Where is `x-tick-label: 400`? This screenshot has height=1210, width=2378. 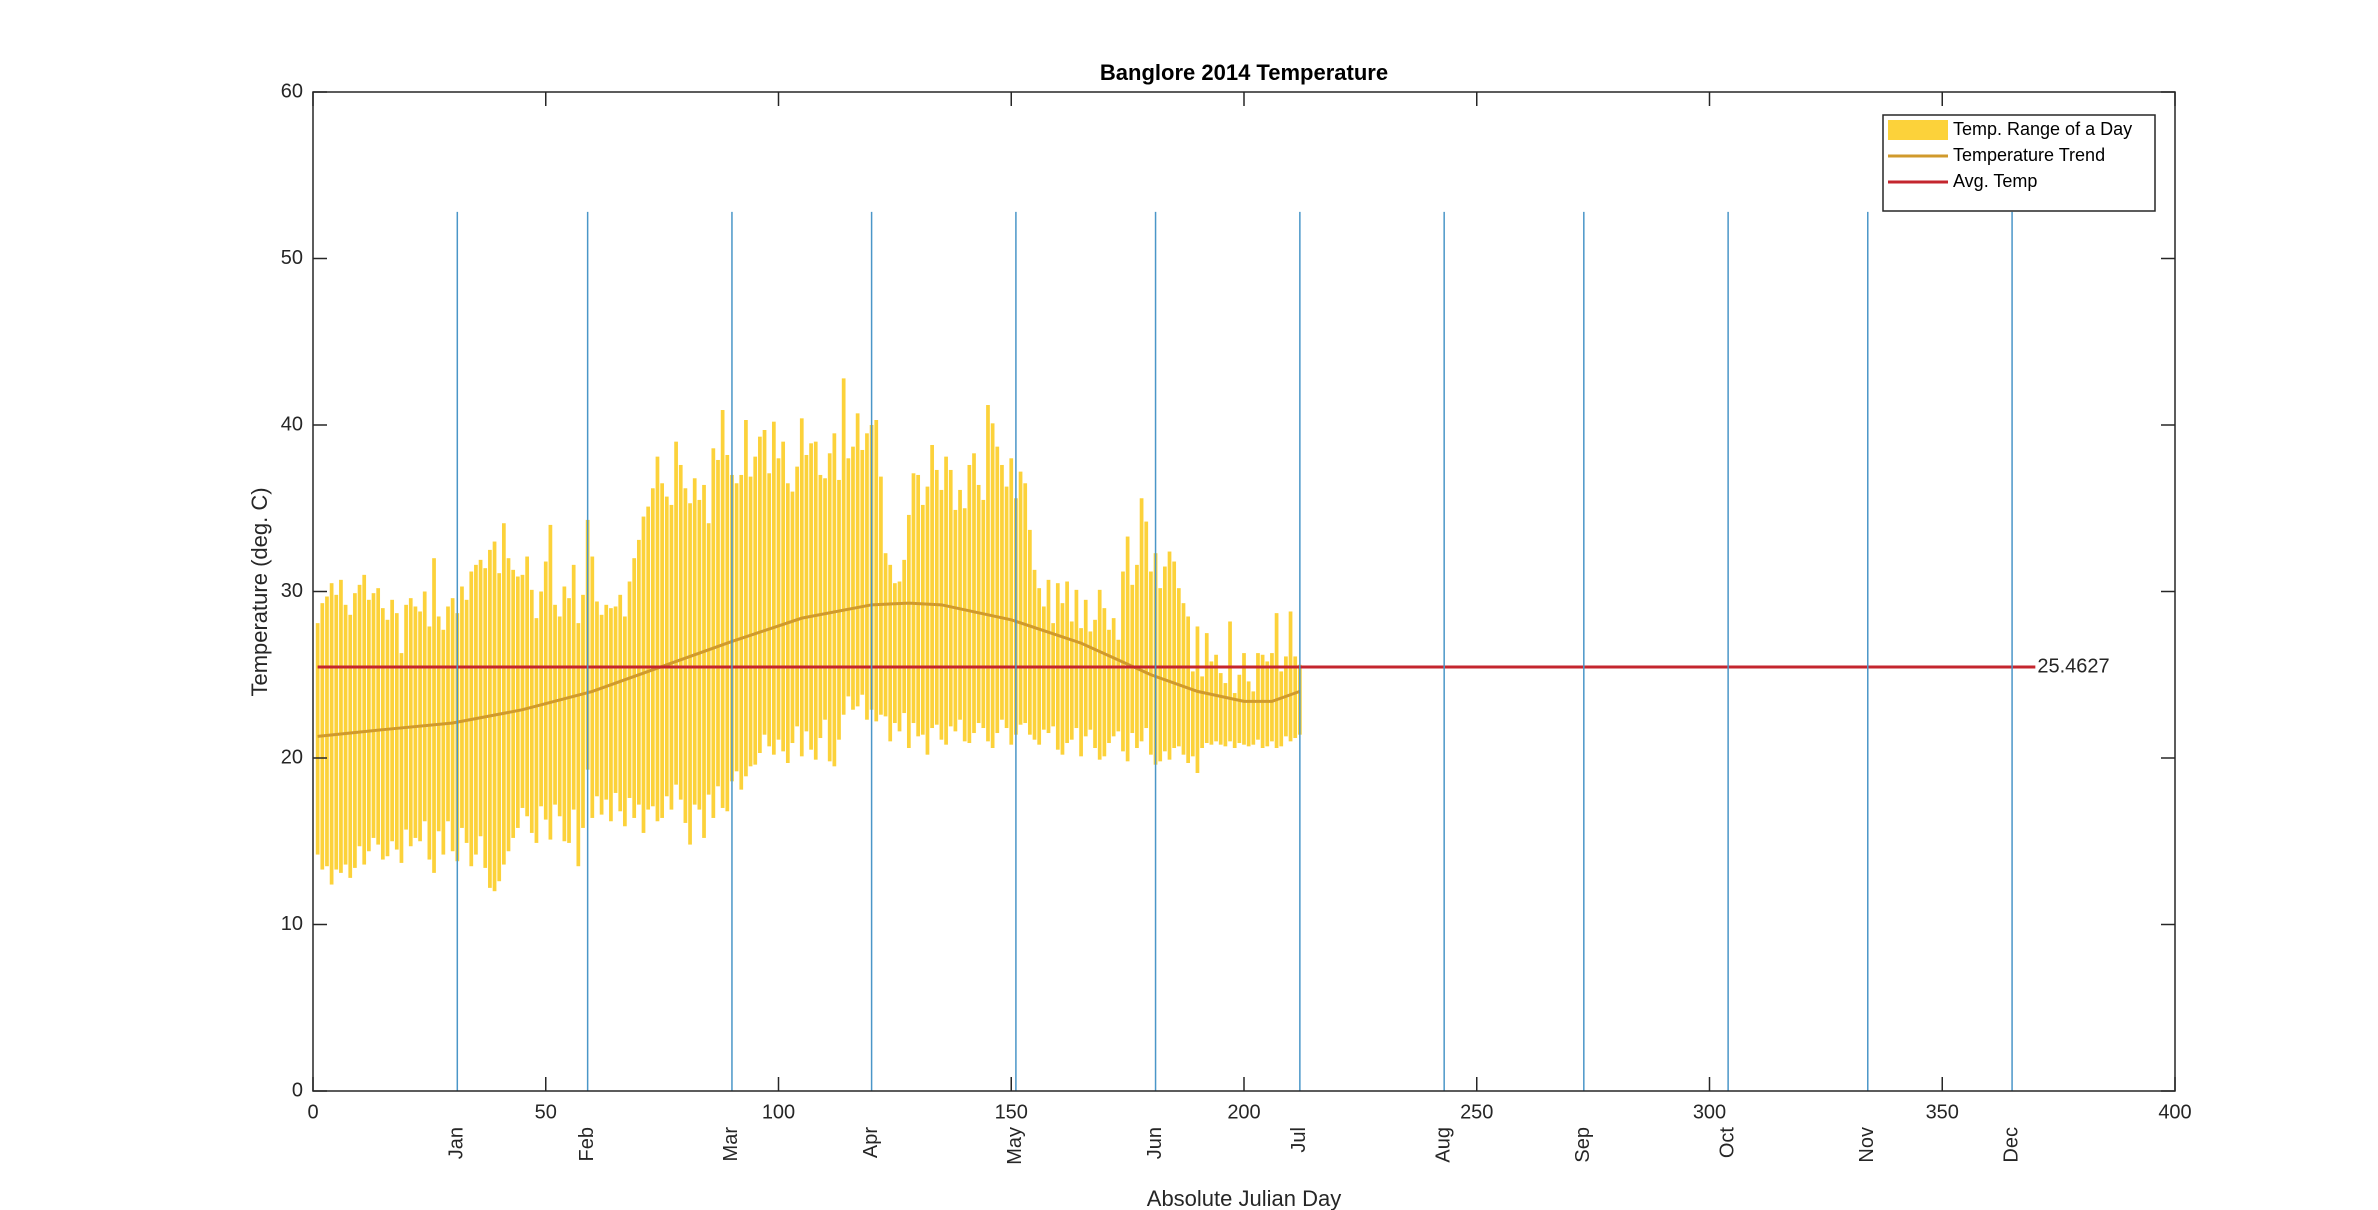
x-tick-label: 400 is located at coordinates (2174, 1112).